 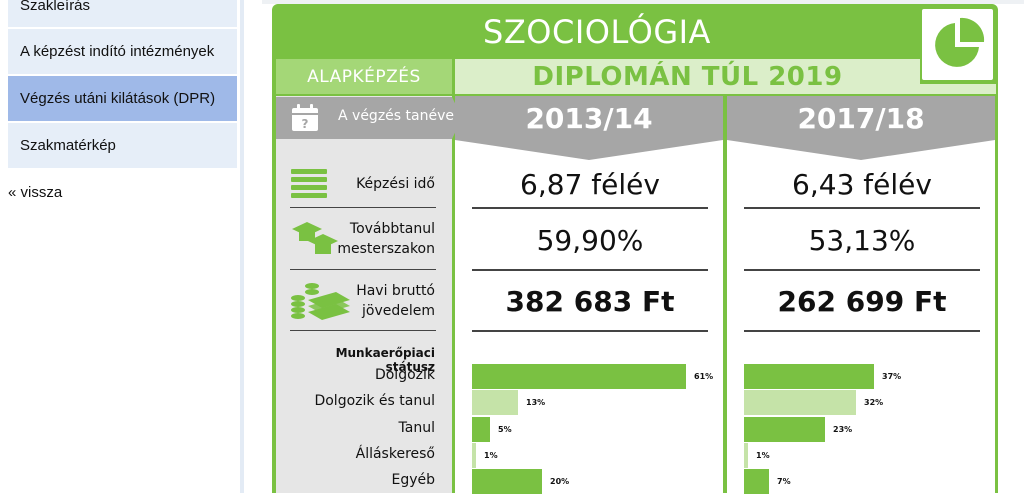 I want to click on content-frame-top, so click(x=643, y=2).